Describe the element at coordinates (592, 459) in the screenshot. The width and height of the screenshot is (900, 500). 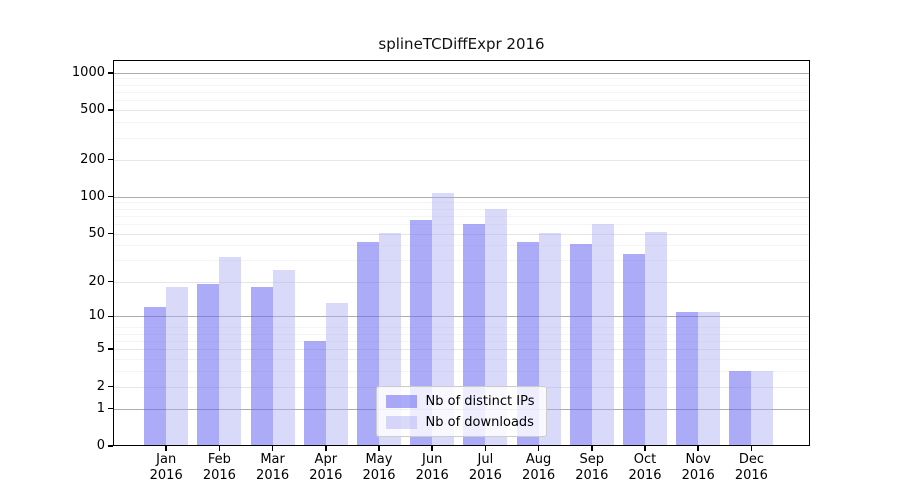
I see `x-tick-month: Sep` at that location.